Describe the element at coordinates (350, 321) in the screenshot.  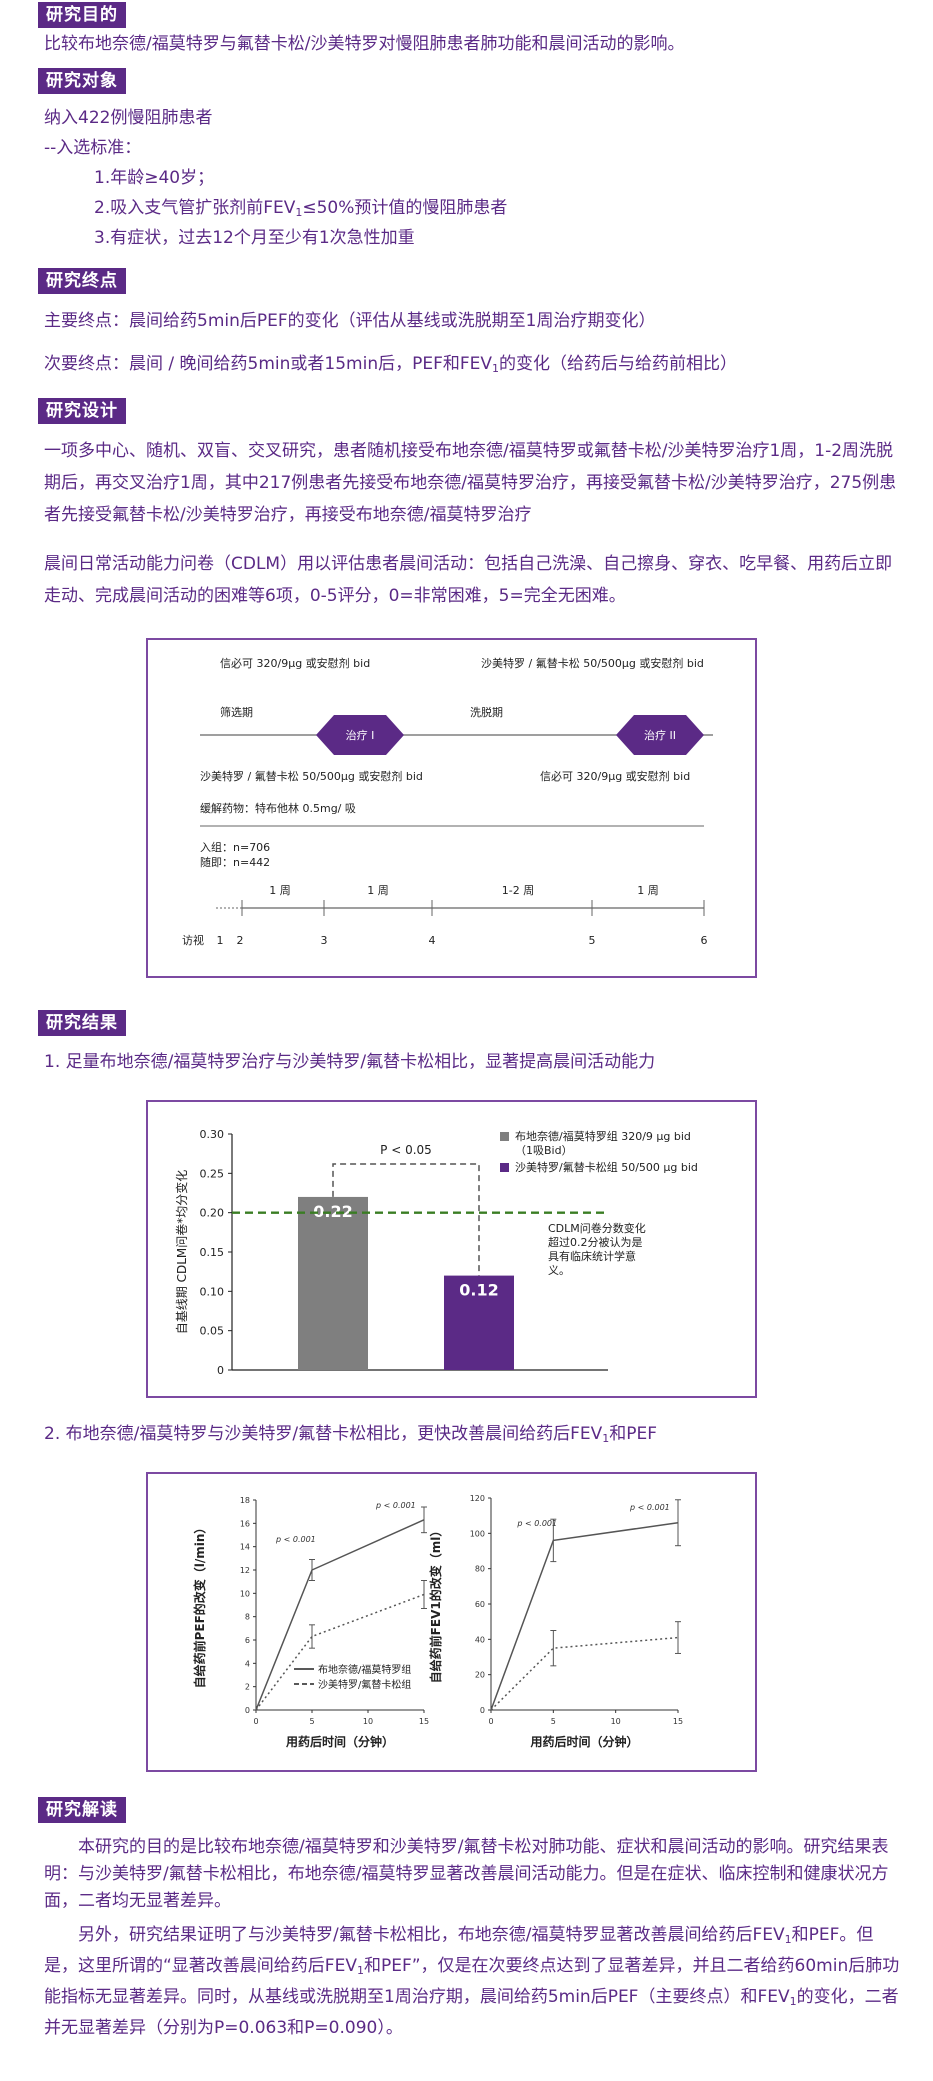
I see `primary-endpoint: 主要终点：晨间给药5min后PEF的变化（评估从基线或洗脱期至1周治疗期变化）` at that location.